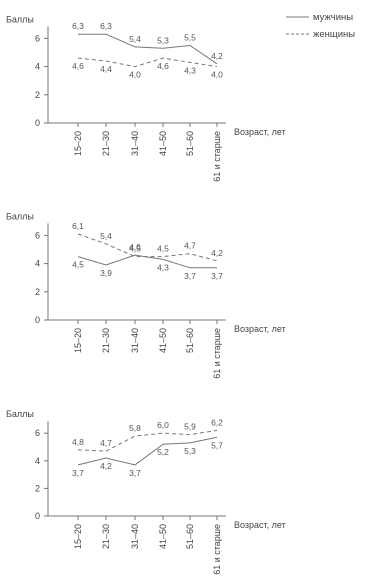 This screenshot has height=587, width=368. I want to click on data-label: 4,4, so click(106, 69).